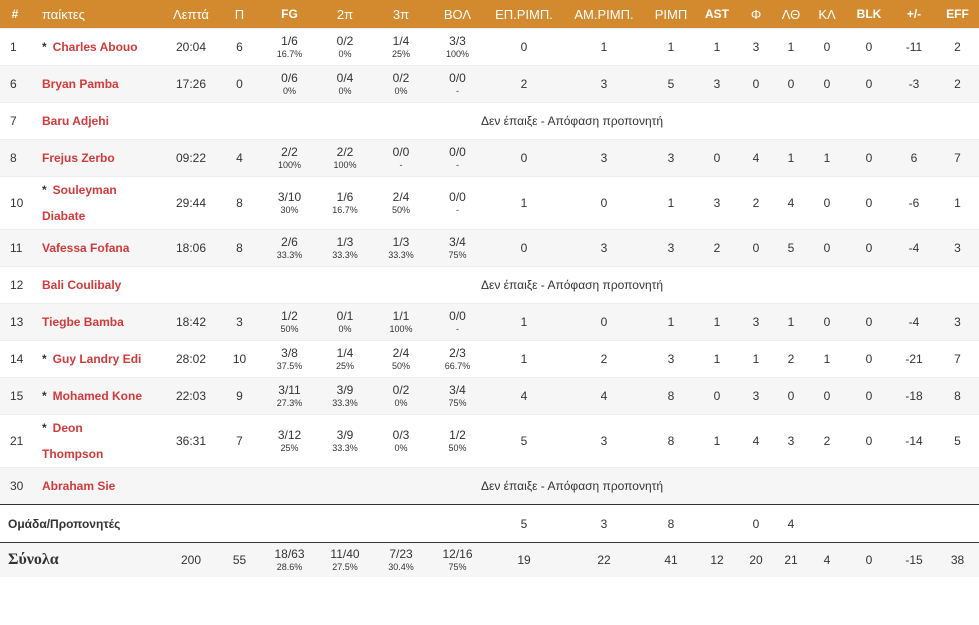  Describe the element at coordinates (345, 152) in the screenshot. I see `shots-made: 2/2` at that location.